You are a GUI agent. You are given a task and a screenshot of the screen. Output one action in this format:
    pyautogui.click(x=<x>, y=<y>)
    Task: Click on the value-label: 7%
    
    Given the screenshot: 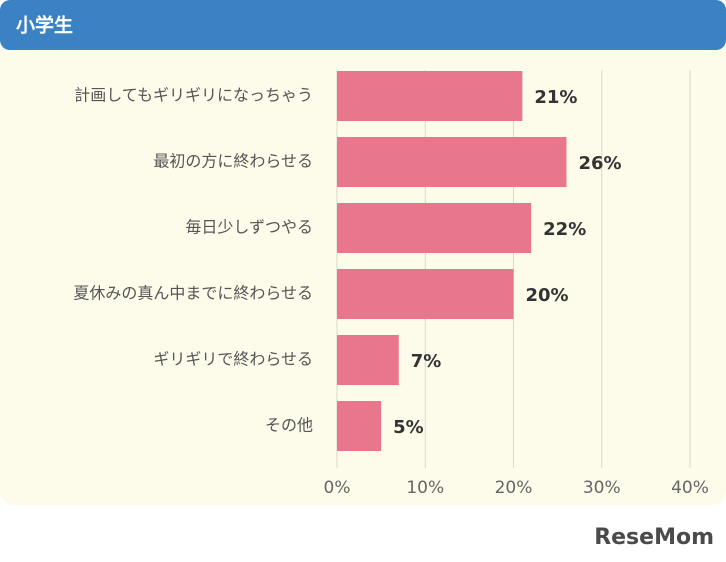 What is the action you would take?
    pyautogui.click(x=426, y=361)
    